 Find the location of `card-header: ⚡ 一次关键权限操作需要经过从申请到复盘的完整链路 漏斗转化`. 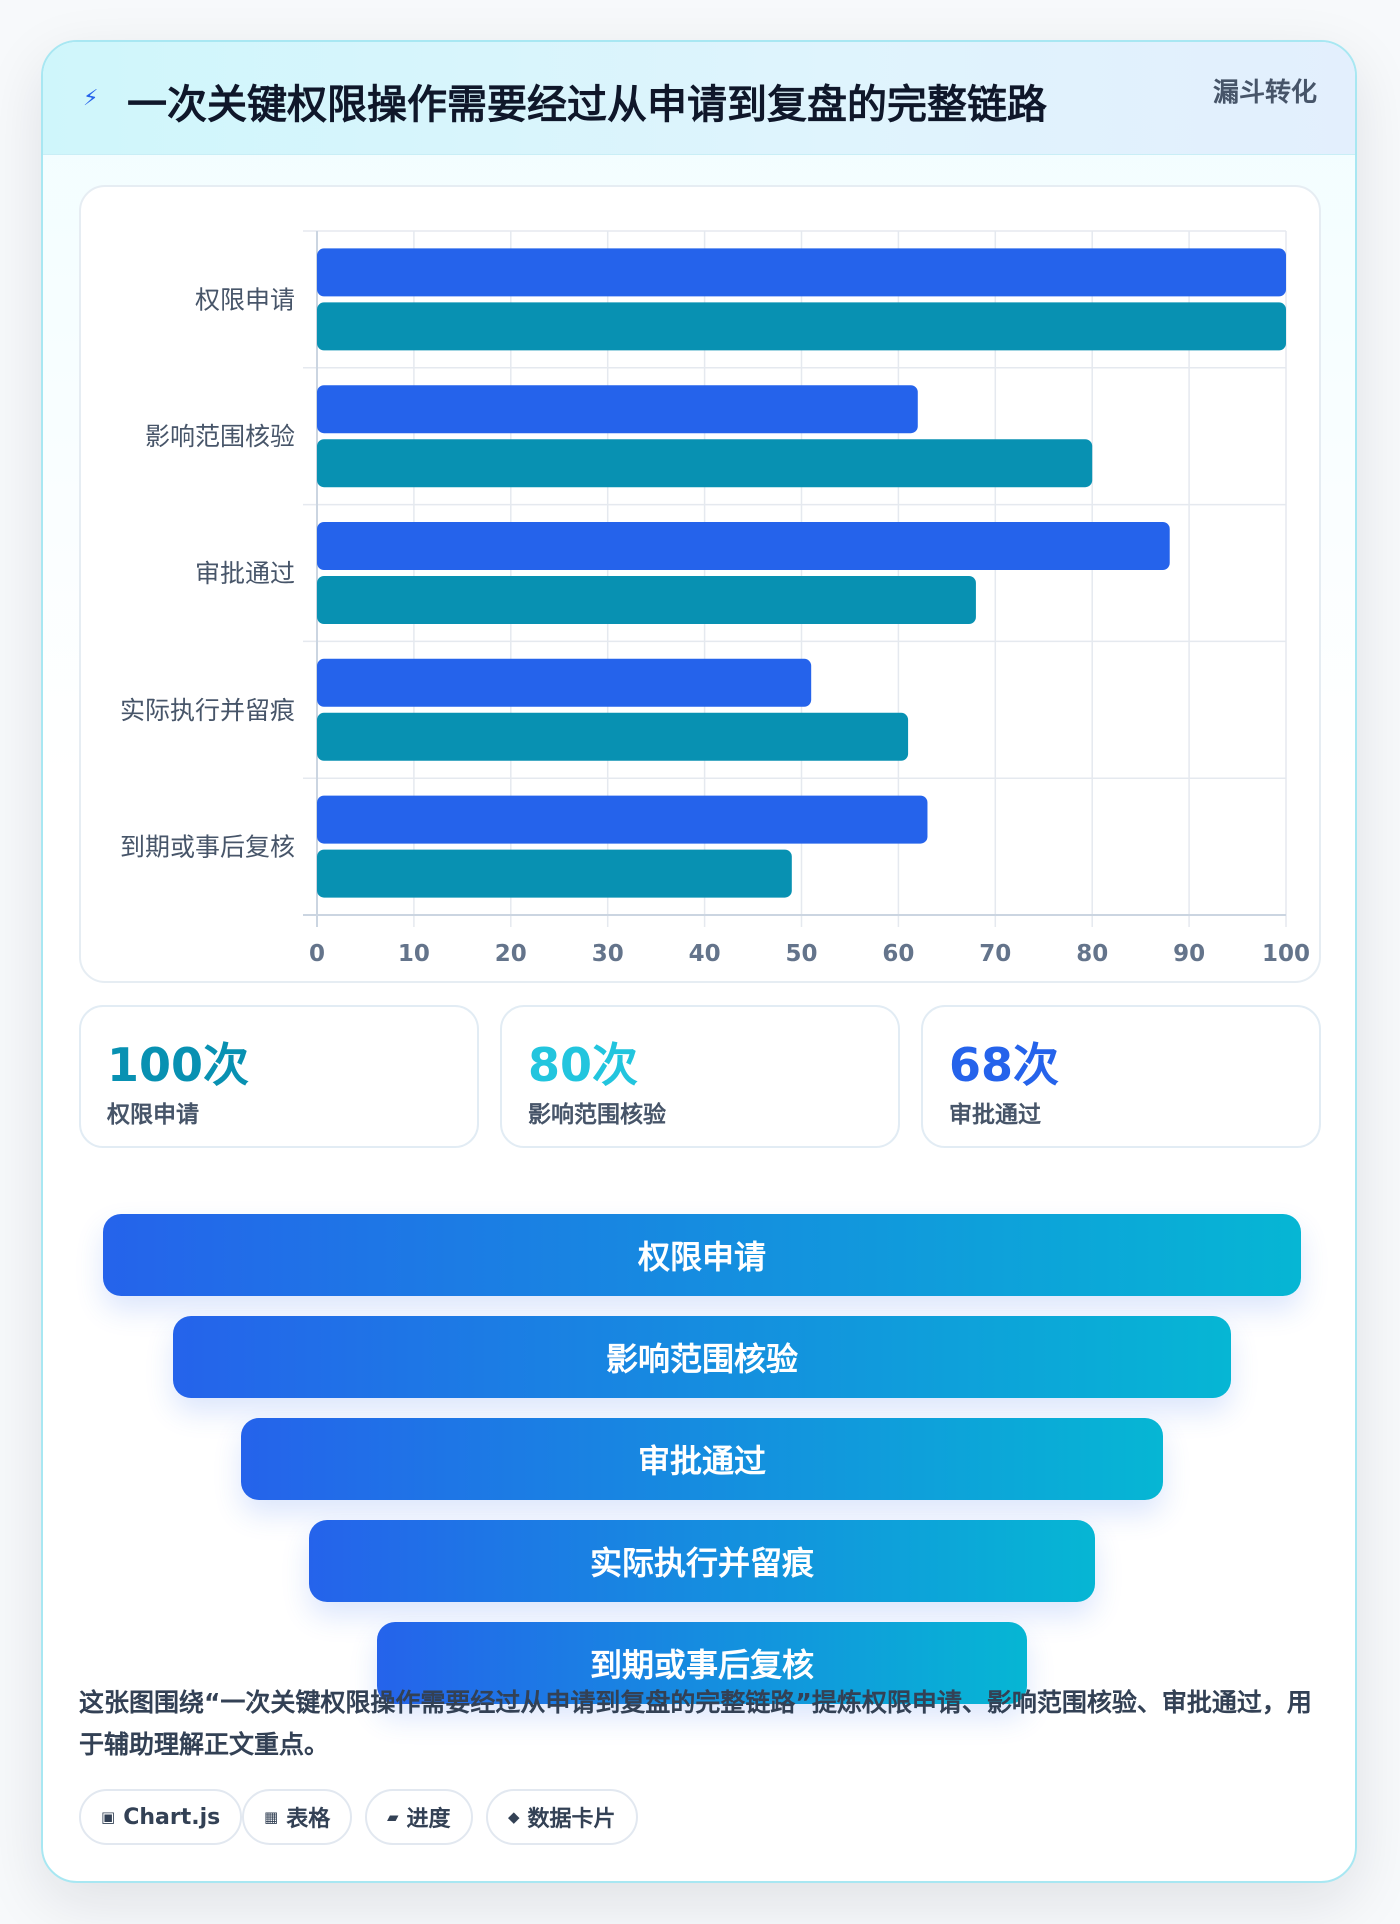

card-header: ⚡ 一次关键权限操作需要经过从申请到复盘的完整链路 漏斗转化 is located at coordinates (699, 98).